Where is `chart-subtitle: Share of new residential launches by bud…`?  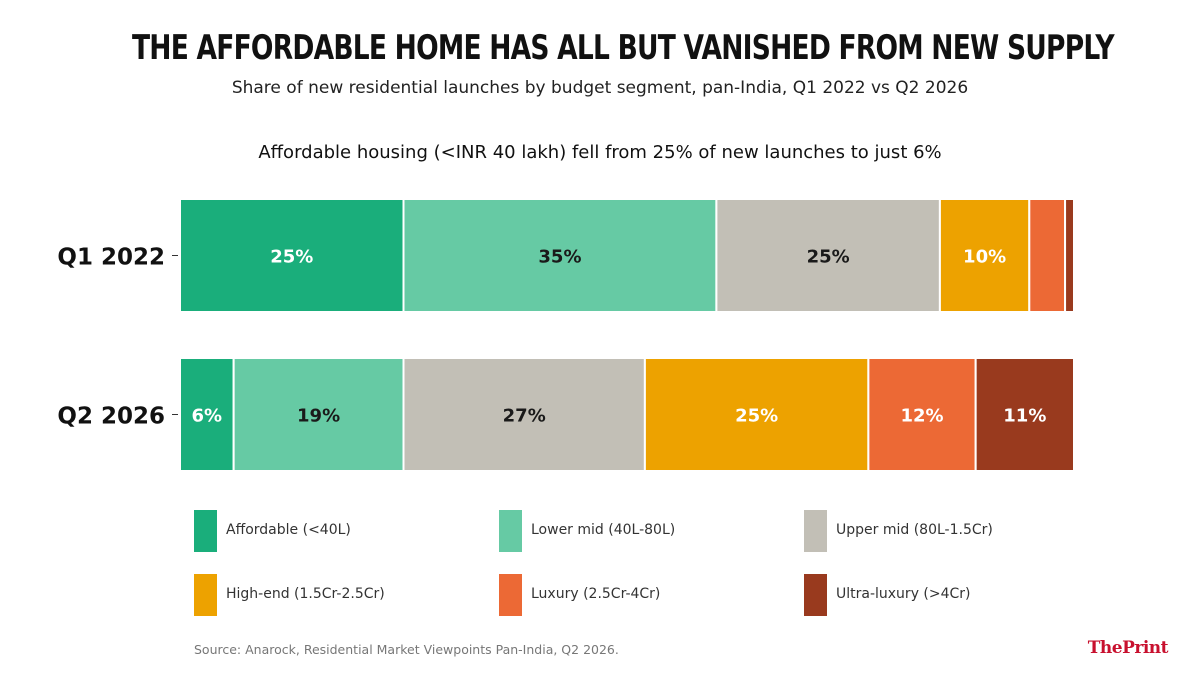 chart-subtitle: Share of new residential launches by bud… is located at coordinates (600, 88).